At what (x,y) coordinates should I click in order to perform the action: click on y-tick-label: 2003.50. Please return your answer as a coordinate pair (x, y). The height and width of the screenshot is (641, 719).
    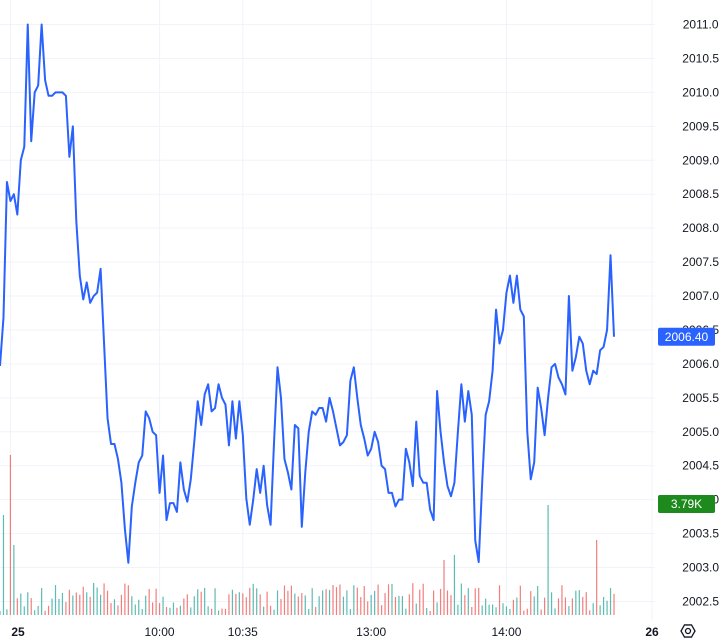
    Looking at the image, I should click on (700, 534).